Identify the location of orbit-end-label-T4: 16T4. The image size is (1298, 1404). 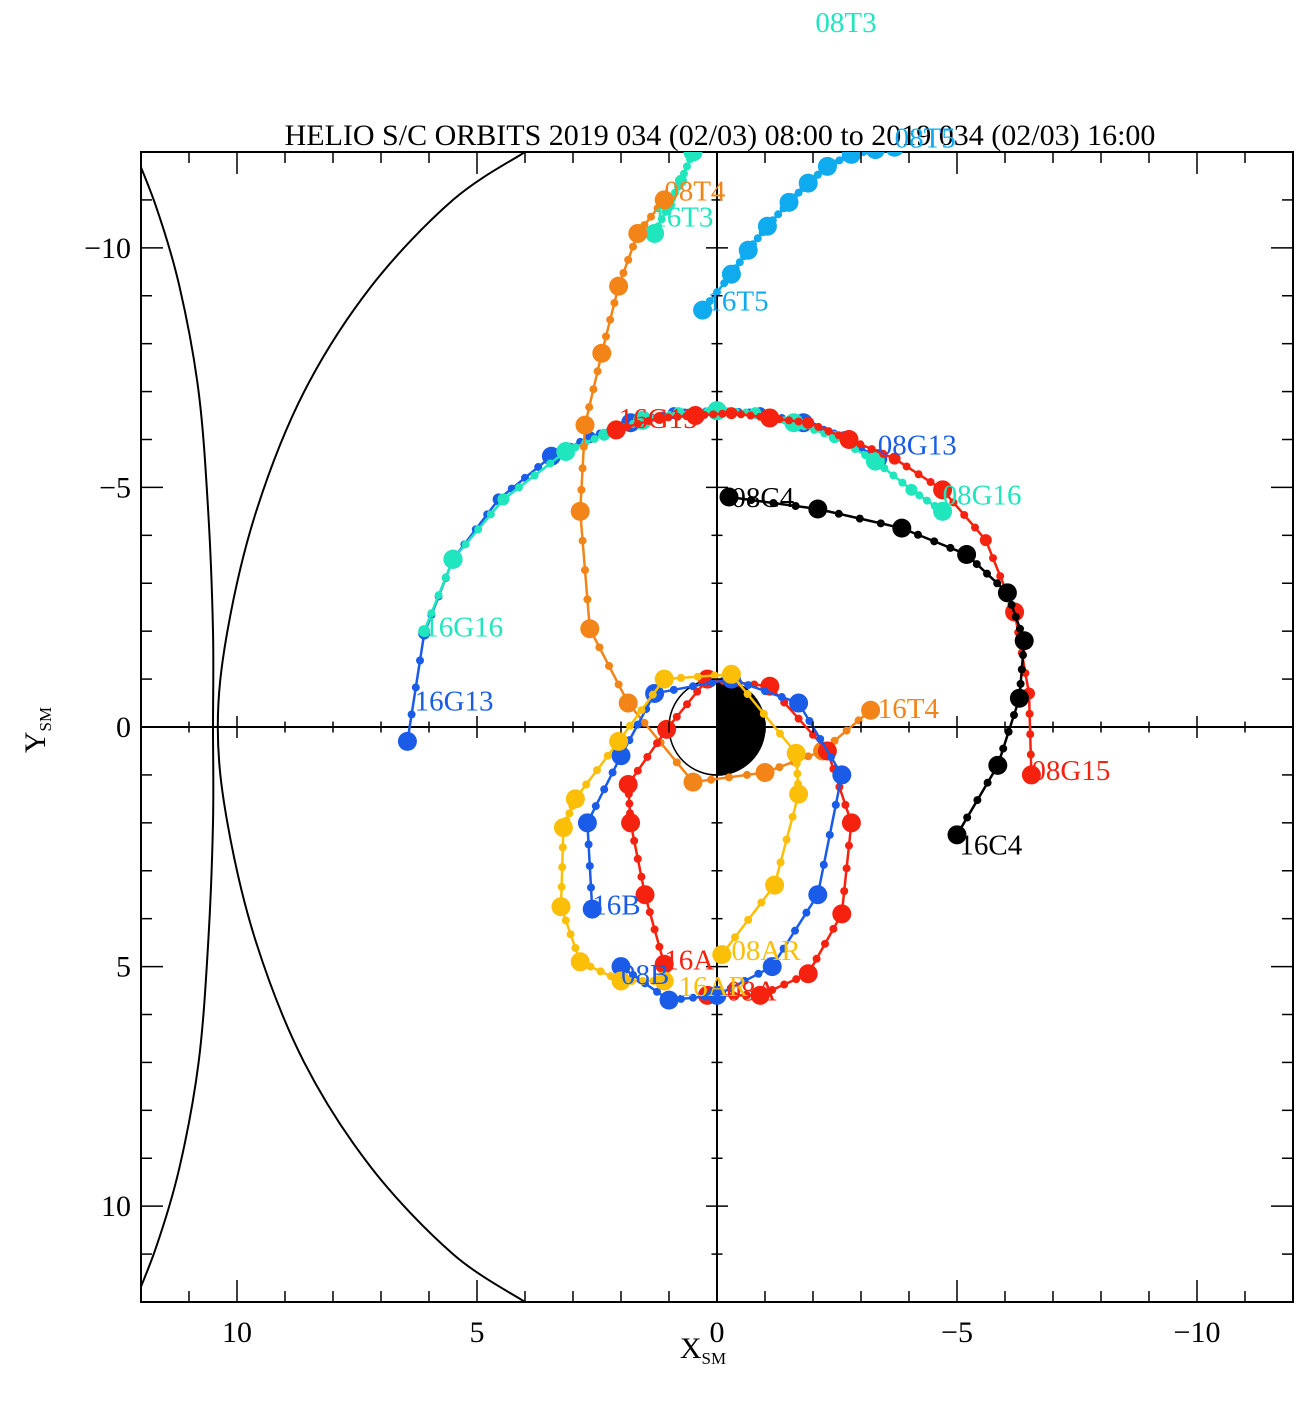
(909, 709).